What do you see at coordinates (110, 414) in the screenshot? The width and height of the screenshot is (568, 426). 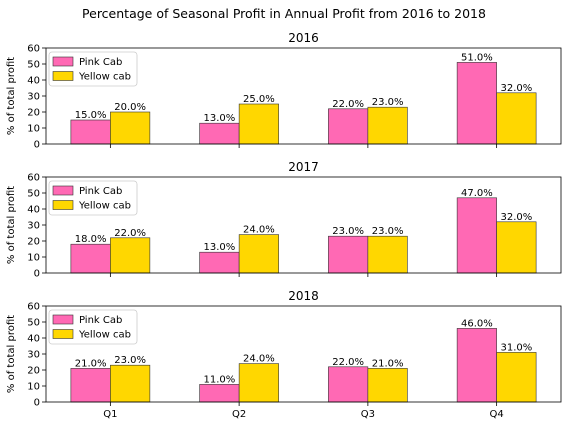 I see `x-tick-label: Q1` at bounding box center [110, 414].